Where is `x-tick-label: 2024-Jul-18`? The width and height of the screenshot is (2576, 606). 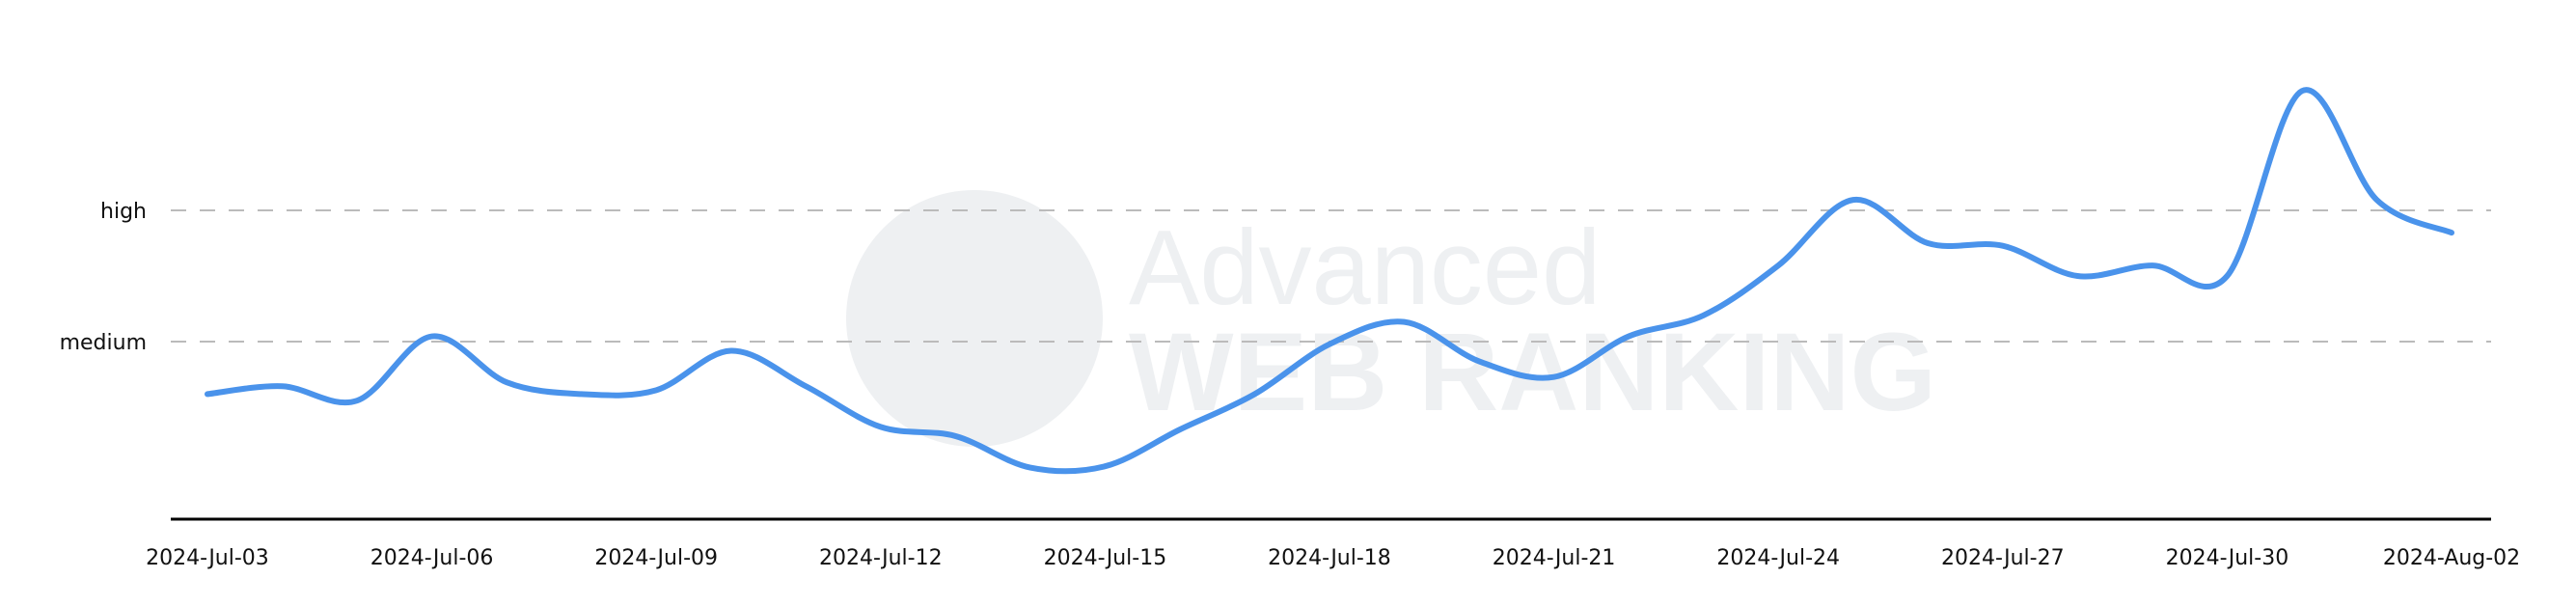
x-tick-label: 2024-Jul-18 is located at coordinates (1330, 558).